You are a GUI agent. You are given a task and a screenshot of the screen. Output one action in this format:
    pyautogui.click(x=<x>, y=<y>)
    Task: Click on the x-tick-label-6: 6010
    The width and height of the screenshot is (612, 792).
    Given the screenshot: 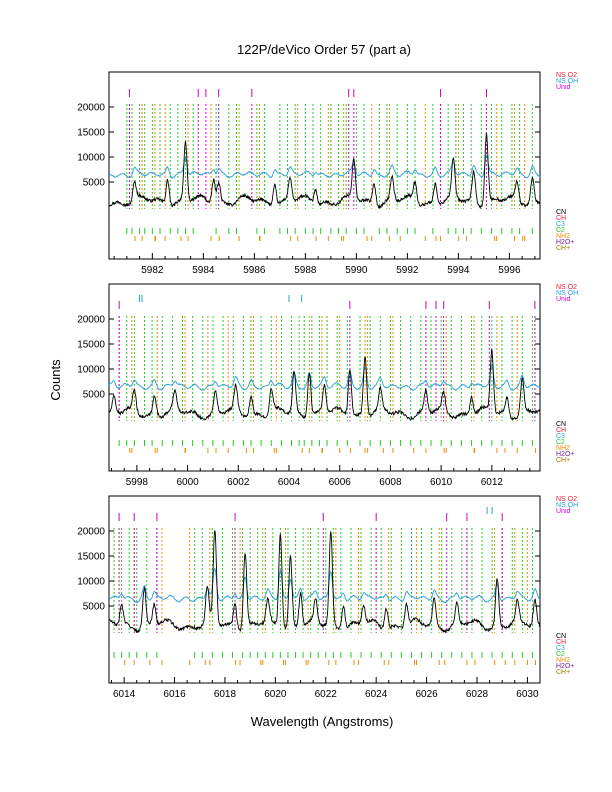 What is the action you would take?
    pyautogui.click(x=441, y=482)
    